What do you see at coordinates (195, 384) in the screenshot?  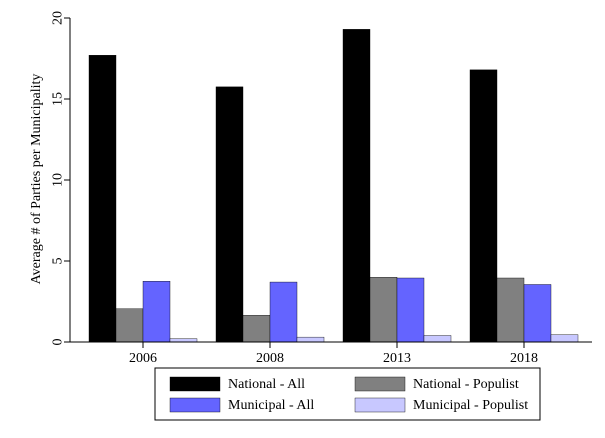 I see `legend-swatch-national-all` at bounding box center [195, 384].